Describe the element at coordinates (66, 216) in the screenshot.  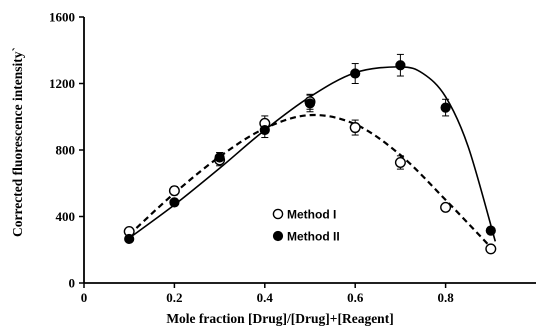
I see `y-tick-label: 400` at that location.